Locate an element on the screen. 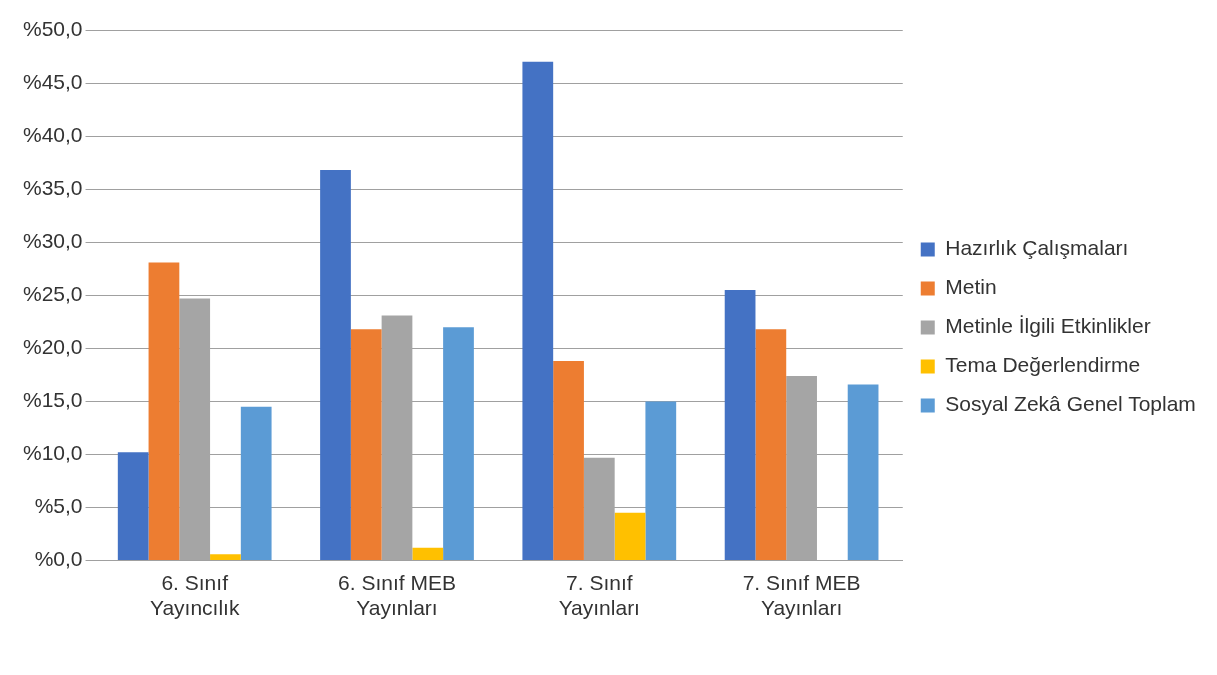  y-tick-label: %25,0 is located at coordinates (53, 294).